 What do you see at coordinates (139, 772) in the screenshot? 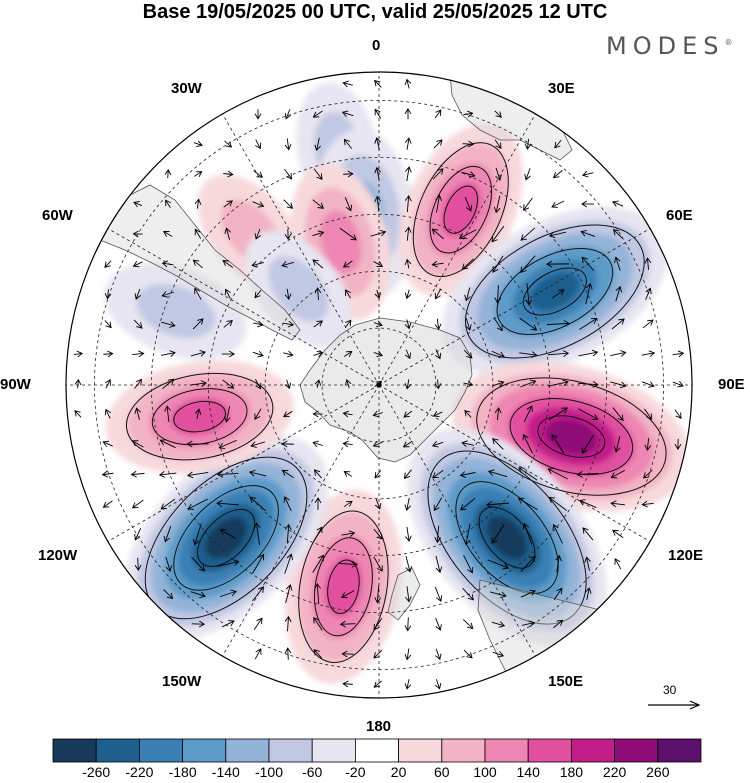
I see `colorbar-tick-label: -220` at bounding box center [139, 772].